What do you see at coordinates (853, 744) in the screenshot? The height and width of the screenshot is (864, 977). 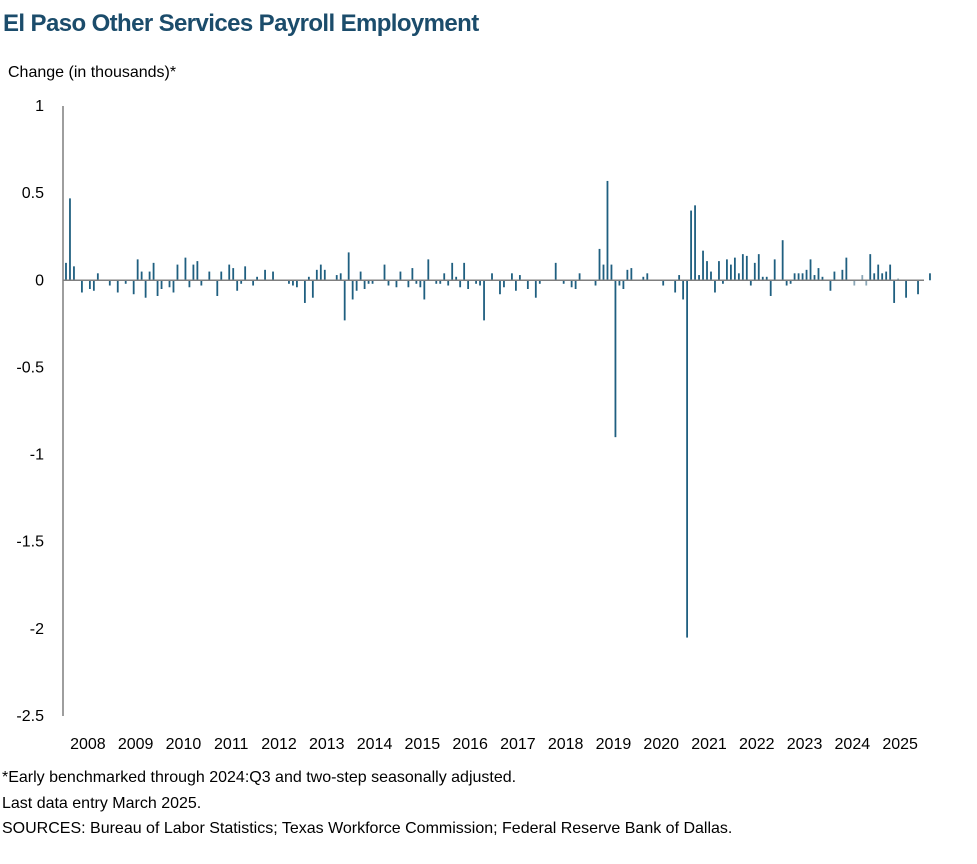 I see `x-tick-label: 2024` at bounding box center [853, 744].